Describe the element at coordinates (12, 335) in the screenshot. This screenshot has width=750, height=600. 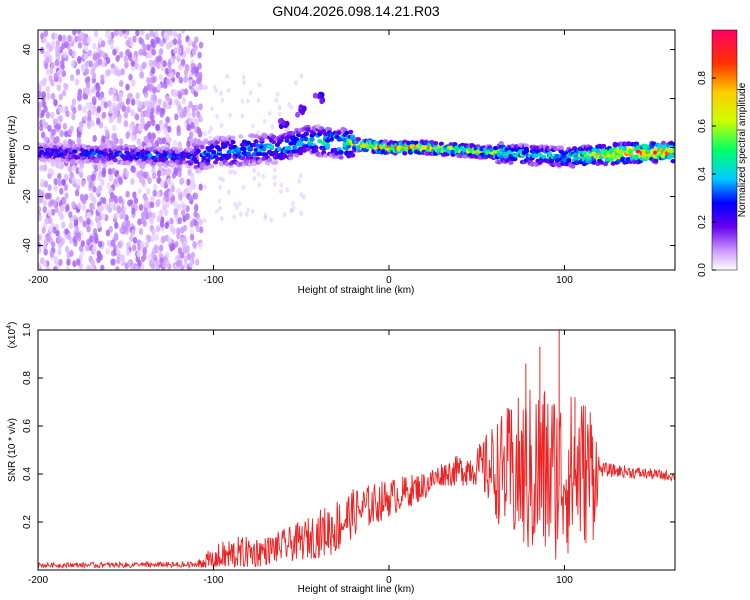
I see `y-multiplier-label: (x104)` at that location.